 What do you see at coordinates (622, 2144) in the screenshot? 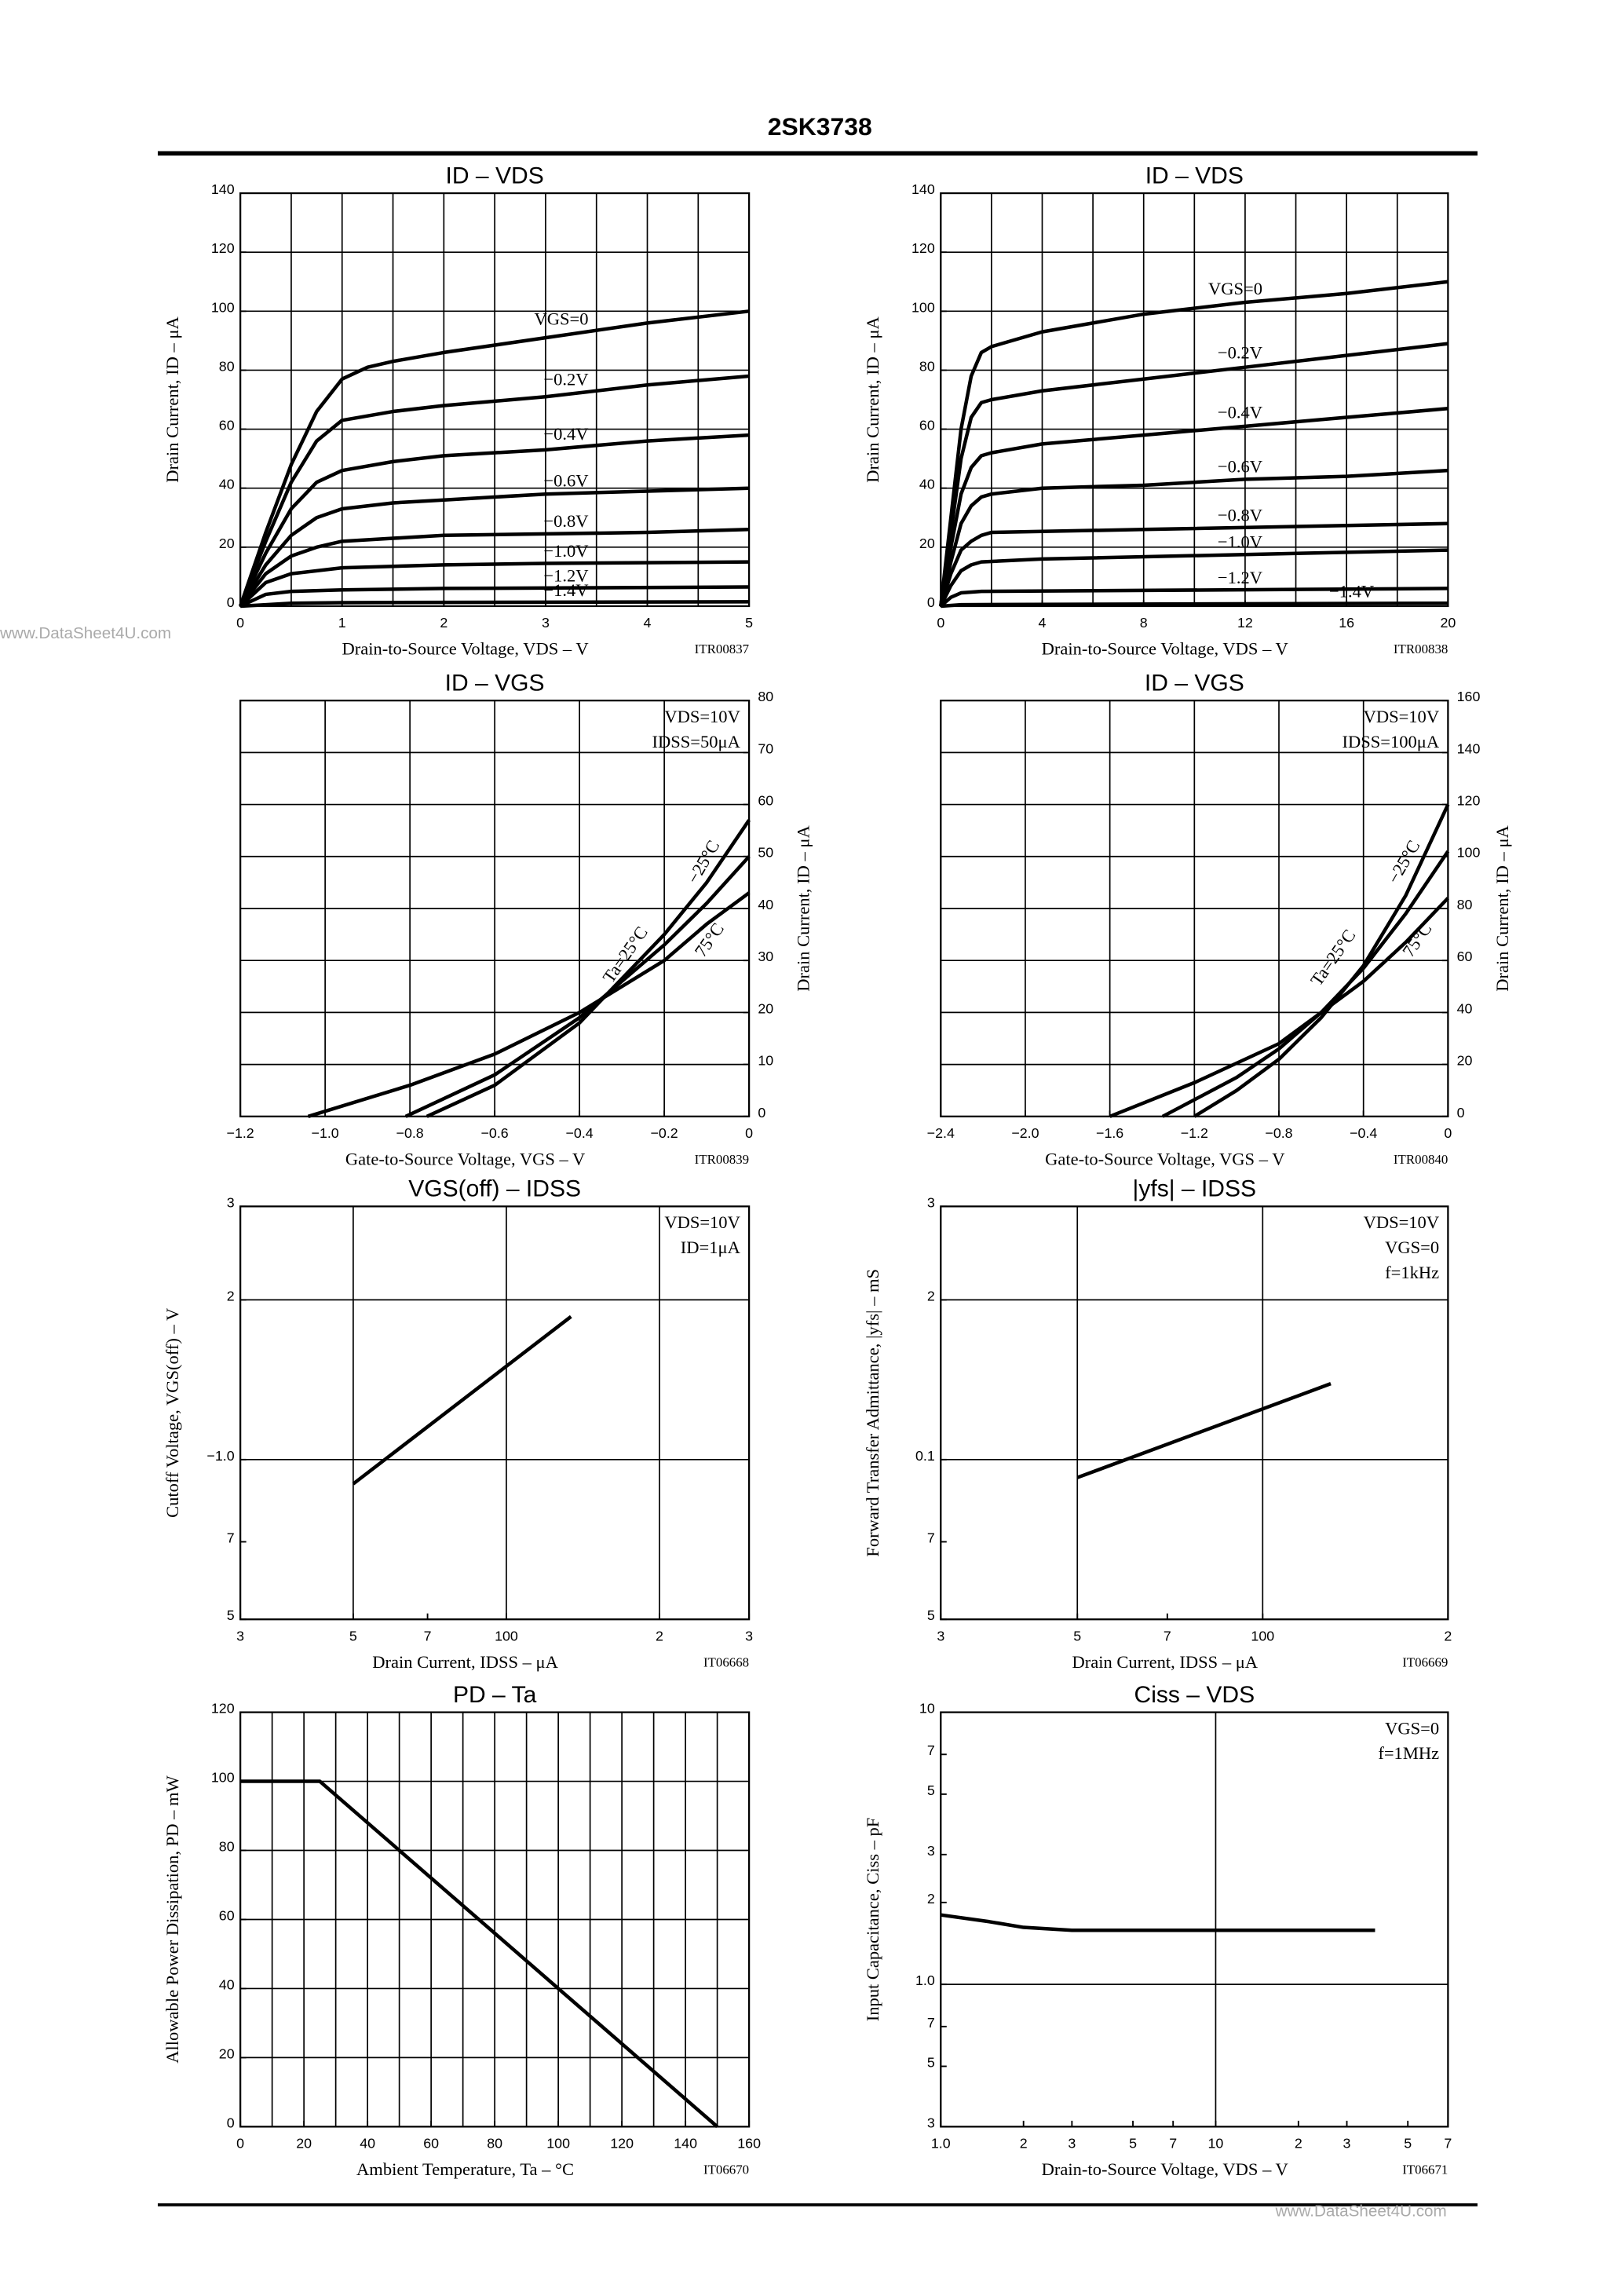
I see `x-tick-label: 120` at bounding box center [622, 2144].